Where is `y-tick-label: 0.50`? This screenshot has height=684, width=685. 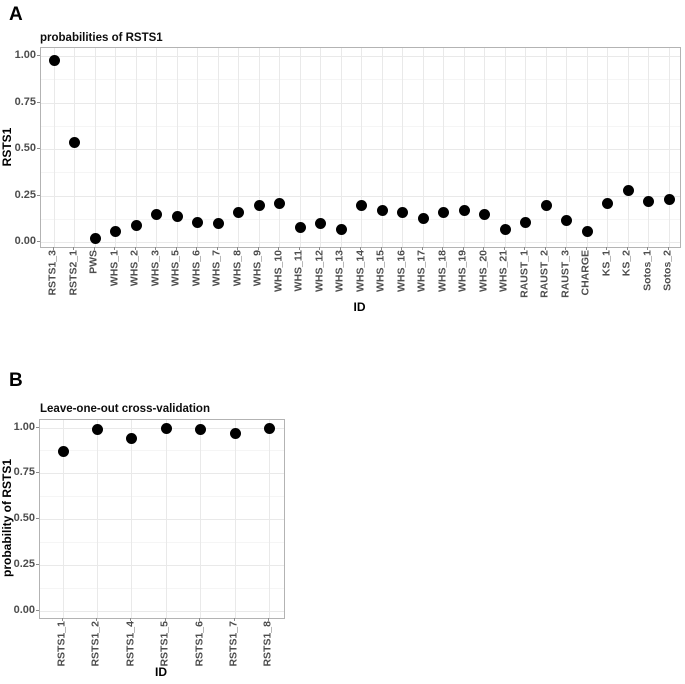
y-tick-label: 0.50 is located at coordinates (24, 518).